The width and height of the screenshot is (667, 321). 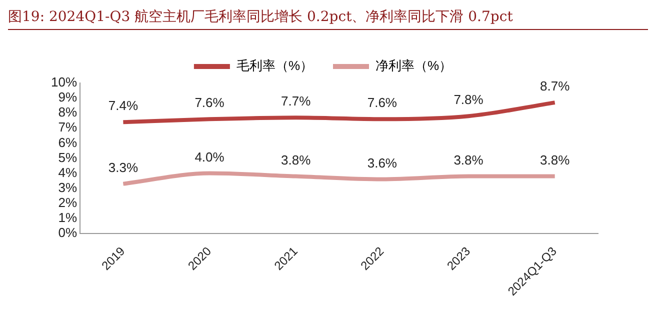 I want to click on data-label: 7.7%, so click(x=296, y=101).